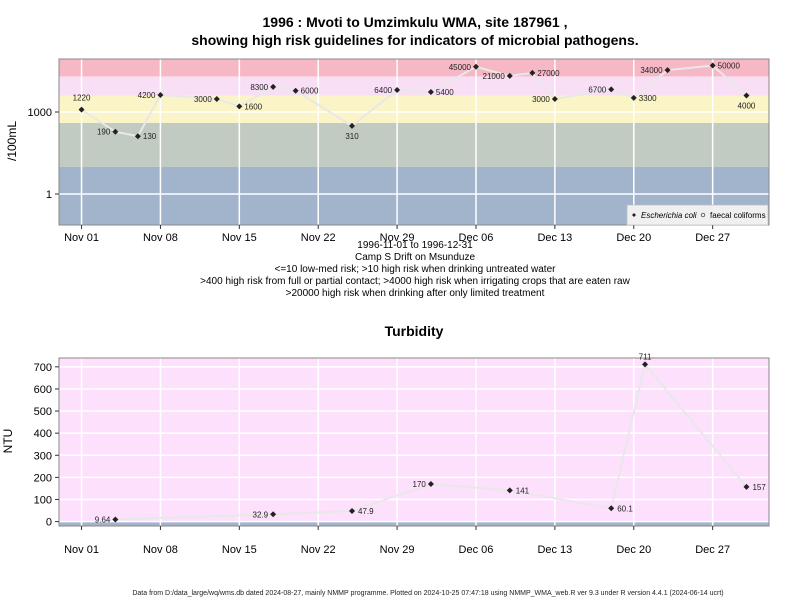 The height and width of the screenshot is (600, 800). Describe the element at coordinates (625, 508) in the screenshot. I see `turbidity-value-label: 60.1` at that location.